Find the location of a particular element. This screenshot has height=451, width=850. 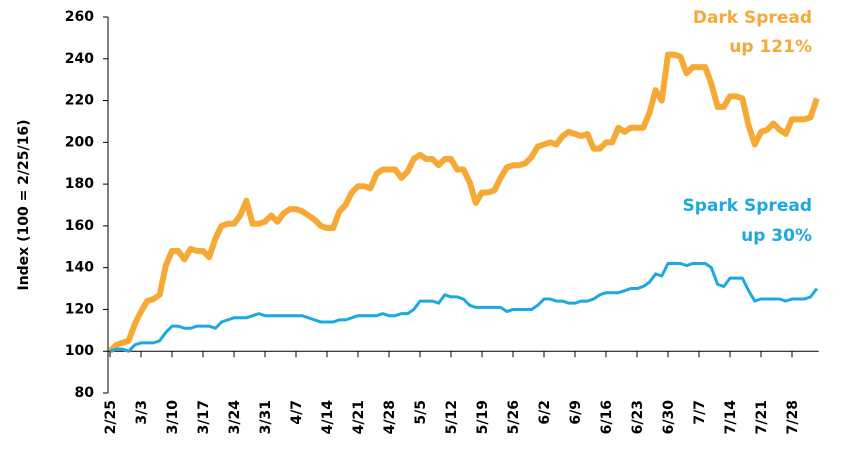

x-tick-label: 3/3 is located at coordinates (142, 412).